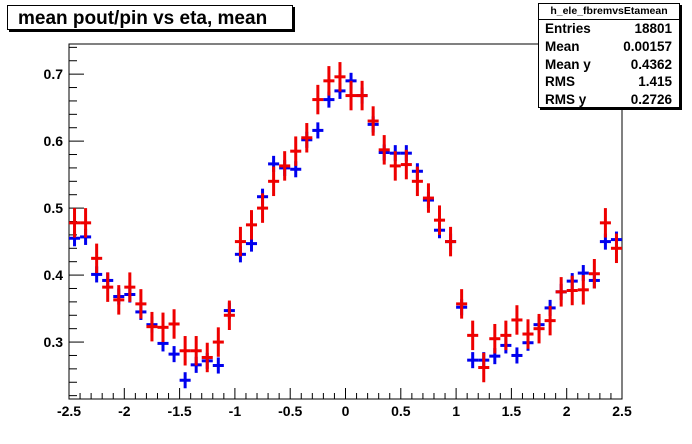 The image size is (692, 444). What do you see at coordinates (609, 29) in the screenshot?
I see `stats-row-entries: Entries 18801` at bounding box center [609, 29].